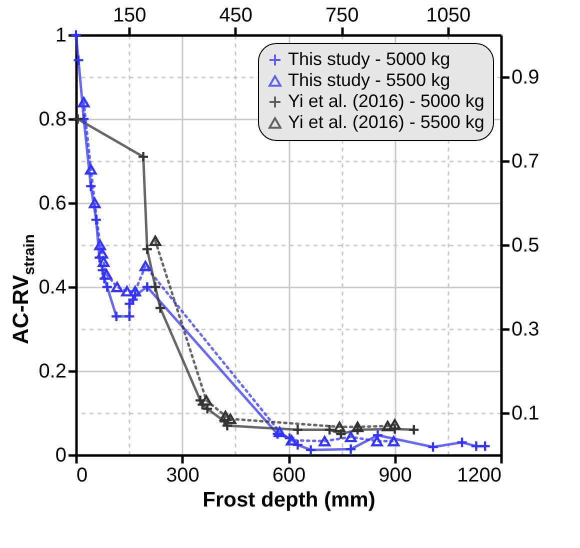 The height and width of the screenshot is (548, 580). Describe the element at coordinates (342, 15) in the screenshot. I see `x2-tick-label: 750` at that location.